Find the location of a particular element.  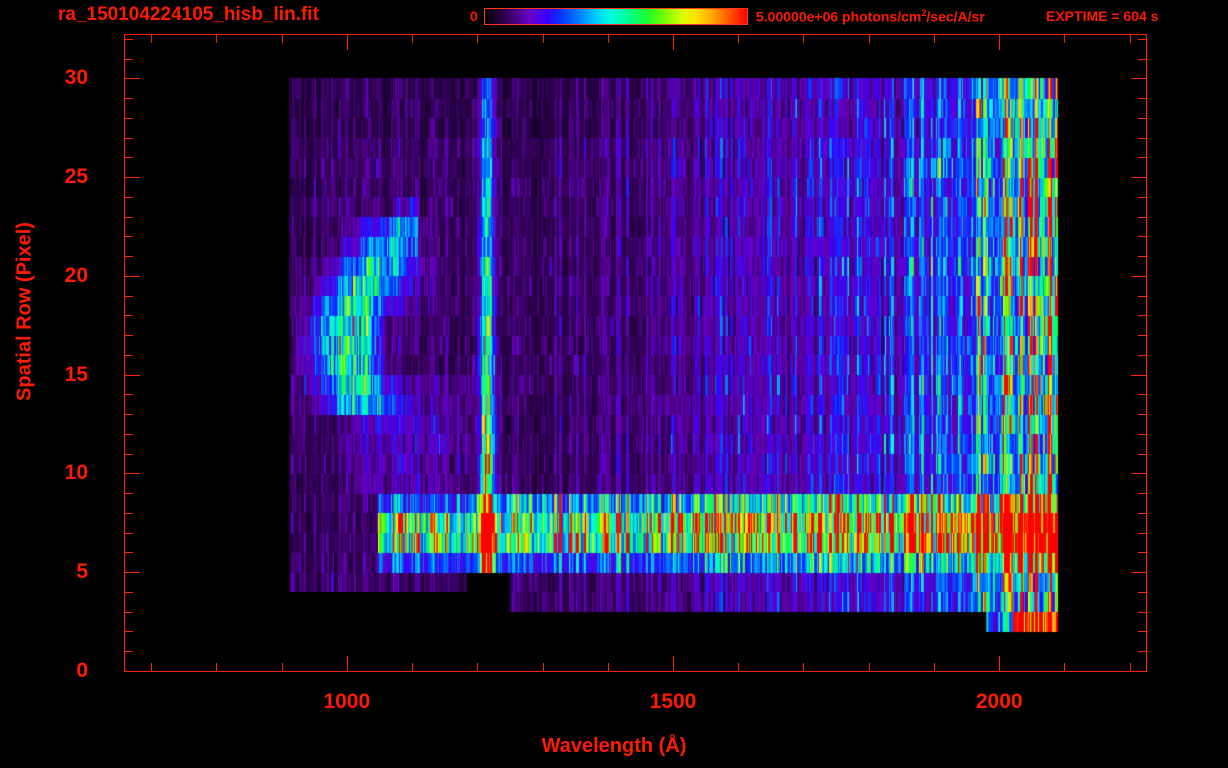

x-axis-title: Wavelength (Å) is located at coordinates (614, 746).